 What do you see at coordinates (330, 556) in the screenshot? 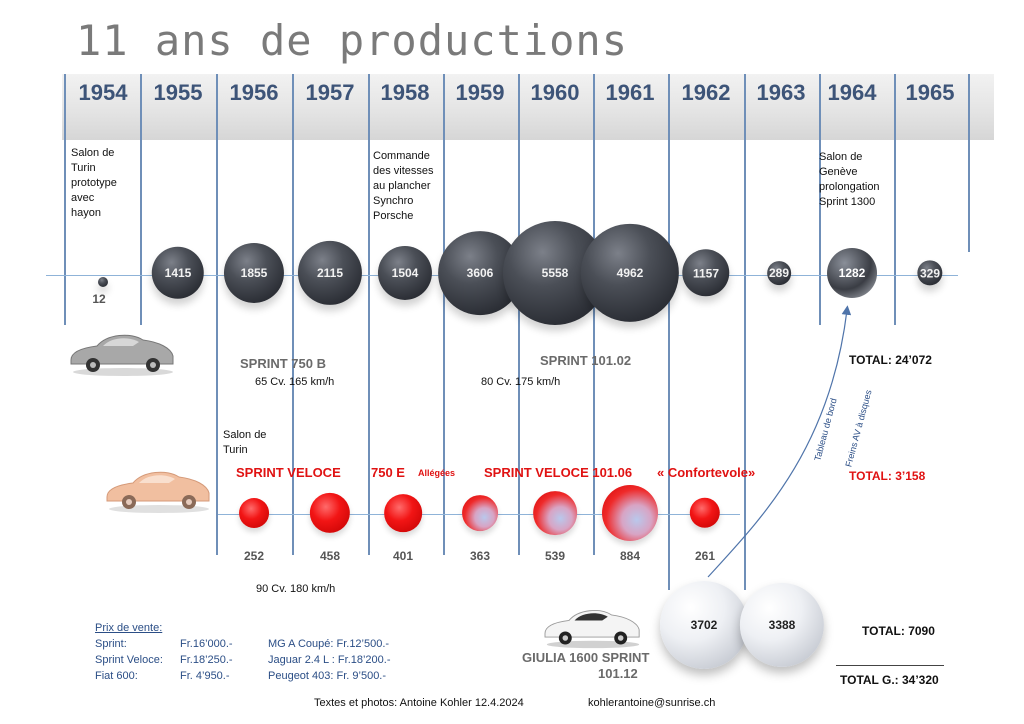
I see `value-veloce-1957: 458` at bounding box center [330, 556].